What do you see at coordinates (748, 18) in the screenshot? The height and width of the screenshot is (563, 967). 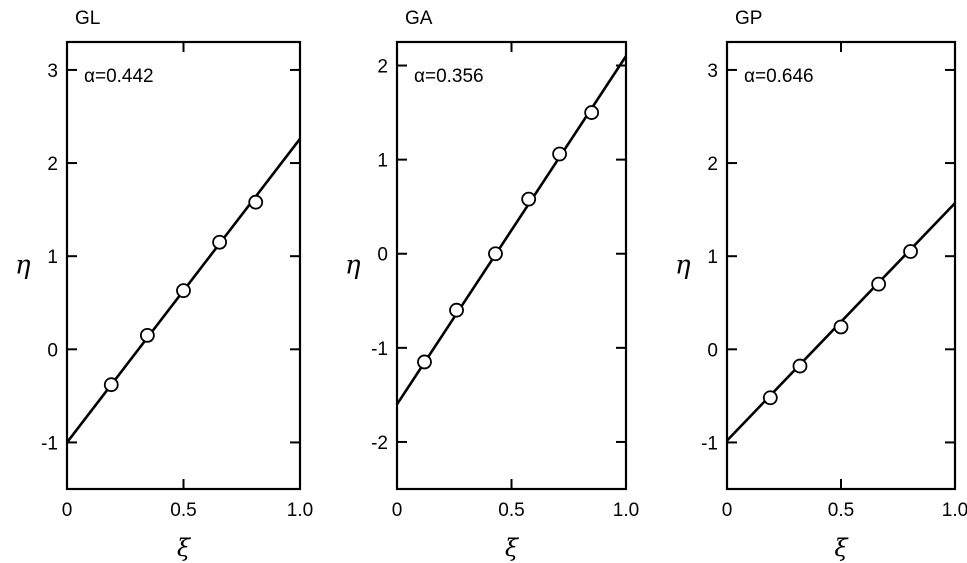 I see `panel-title: GP` at bounding box center [748, 18].